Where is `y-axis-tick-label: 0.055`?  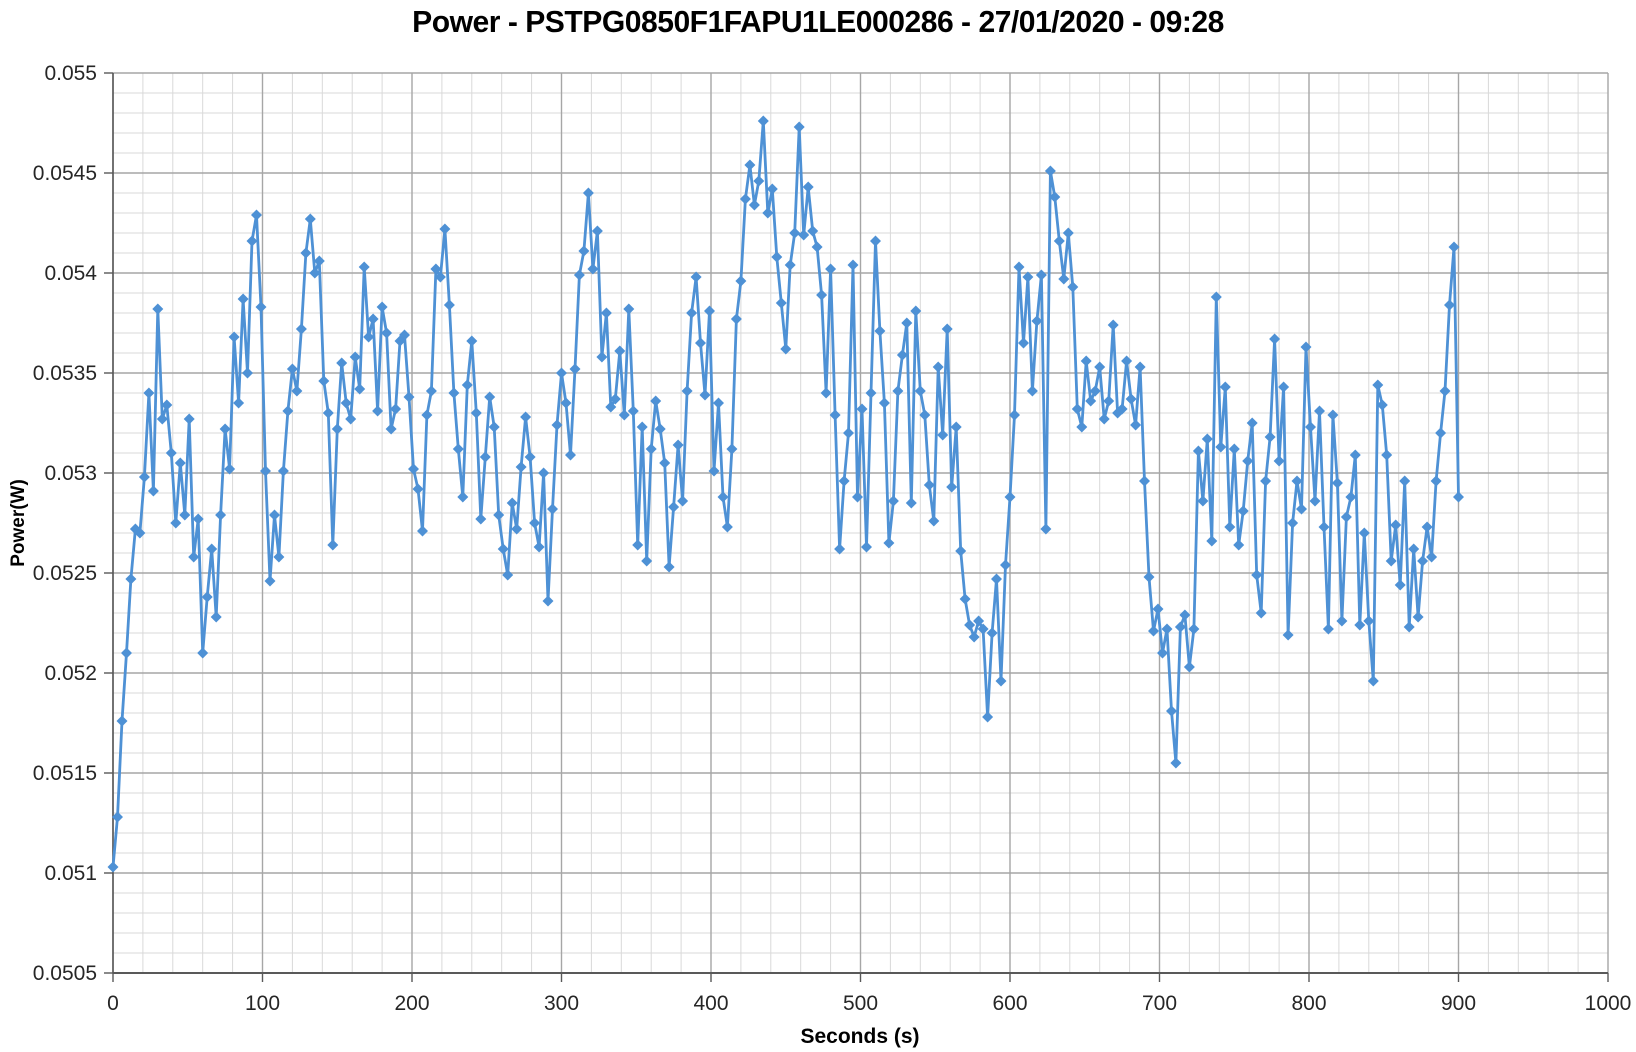
y-axis-tick-label: 0.055 is located at coordinates (70, 73).